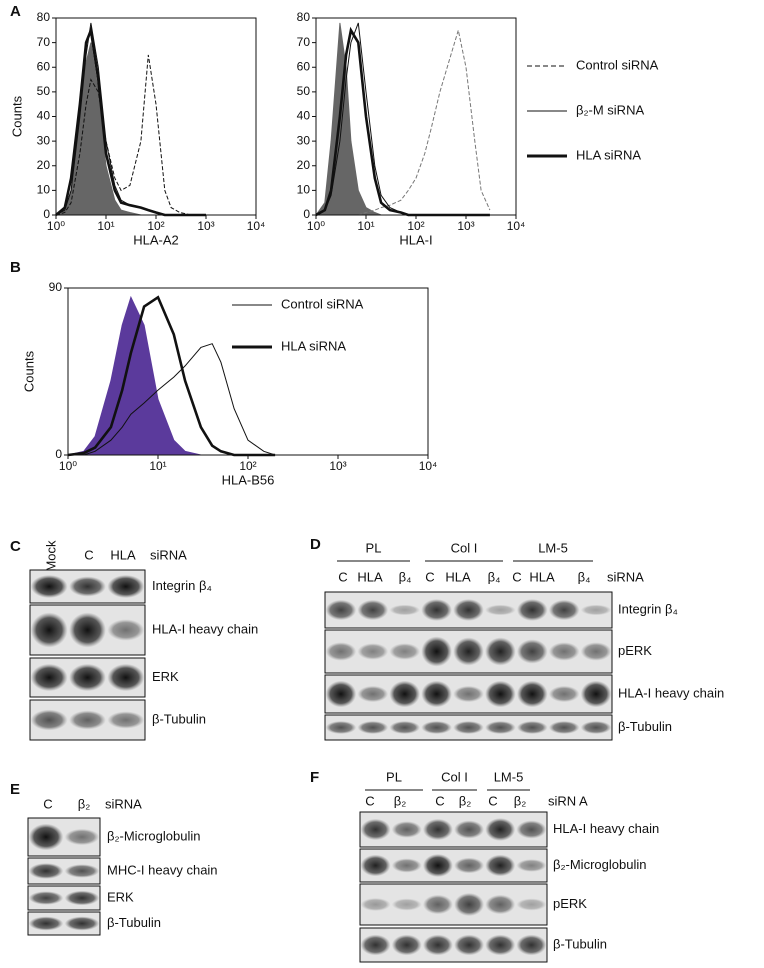  Describe the element at coordinates (568, 800) in the screenshot. I see `lane-suffix: siRN A` at that location.